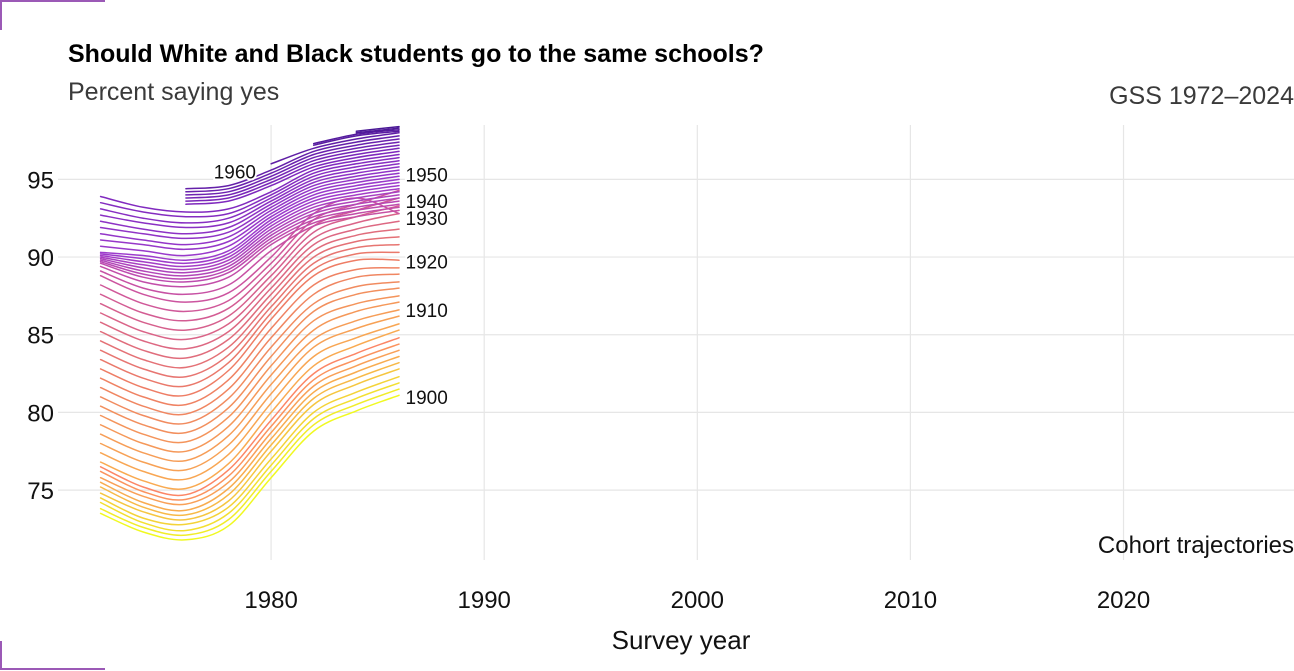 The height and width of the screenshot is (671, 1294). I want to click on cohort-line-1933, so click(249, 243).